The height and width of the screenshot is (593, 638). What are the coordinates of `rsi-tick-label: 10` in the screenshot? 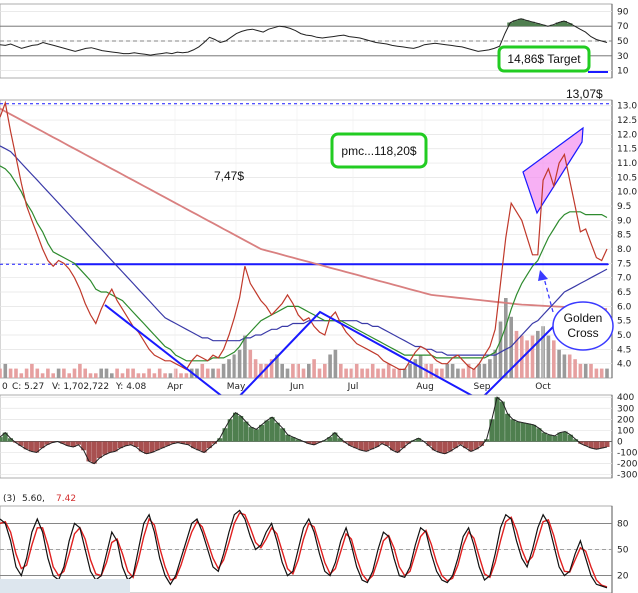 It's located at (623, 72).